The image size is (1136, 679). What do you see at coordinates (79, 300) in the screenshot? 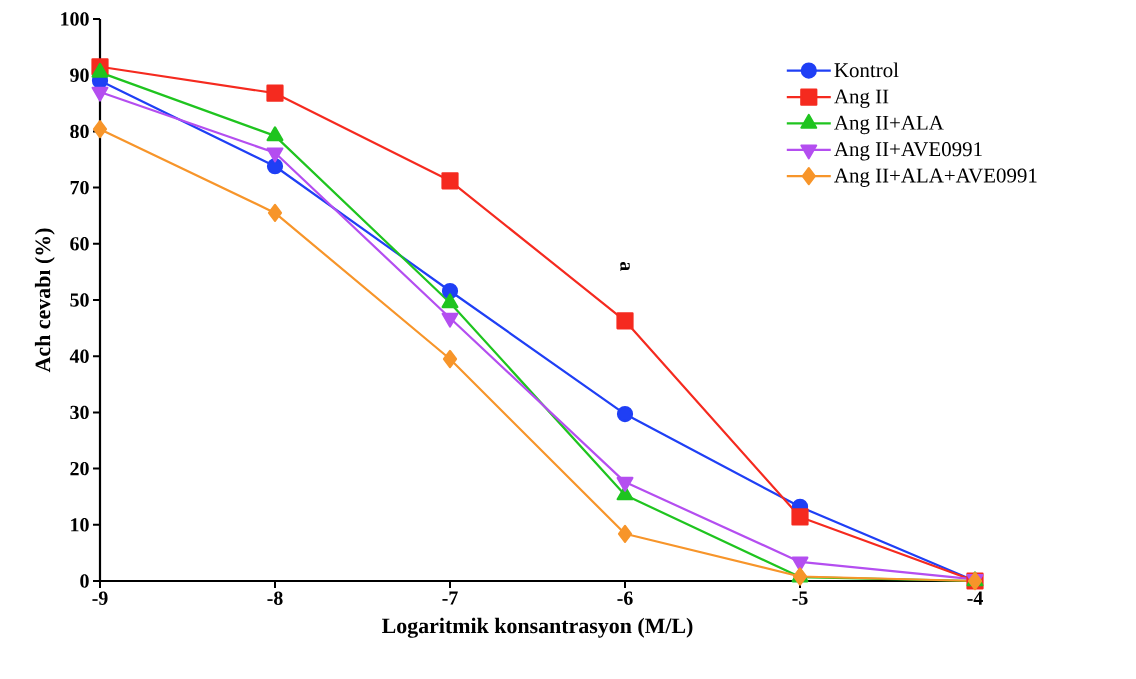
I see `y-tick-label: 50` at bounding box center [79, 300].